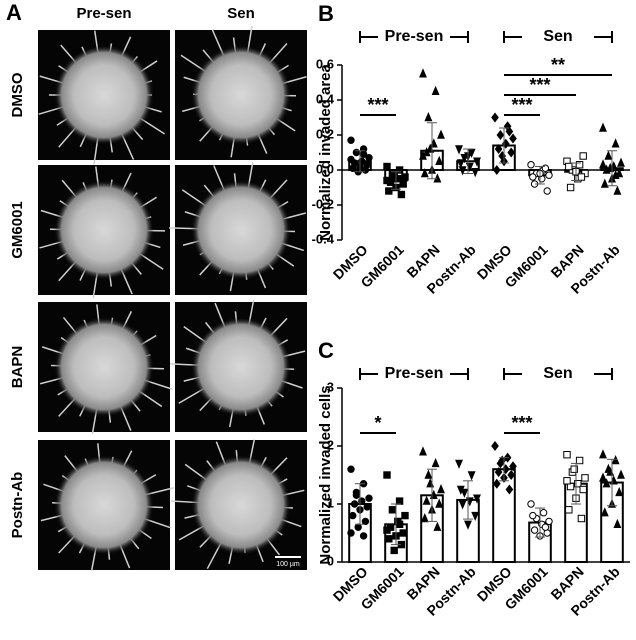 The image size is (636, 640). Describe the element at coordinates (326, 13) in the screenshot. I see `panel-label: B` at that location.